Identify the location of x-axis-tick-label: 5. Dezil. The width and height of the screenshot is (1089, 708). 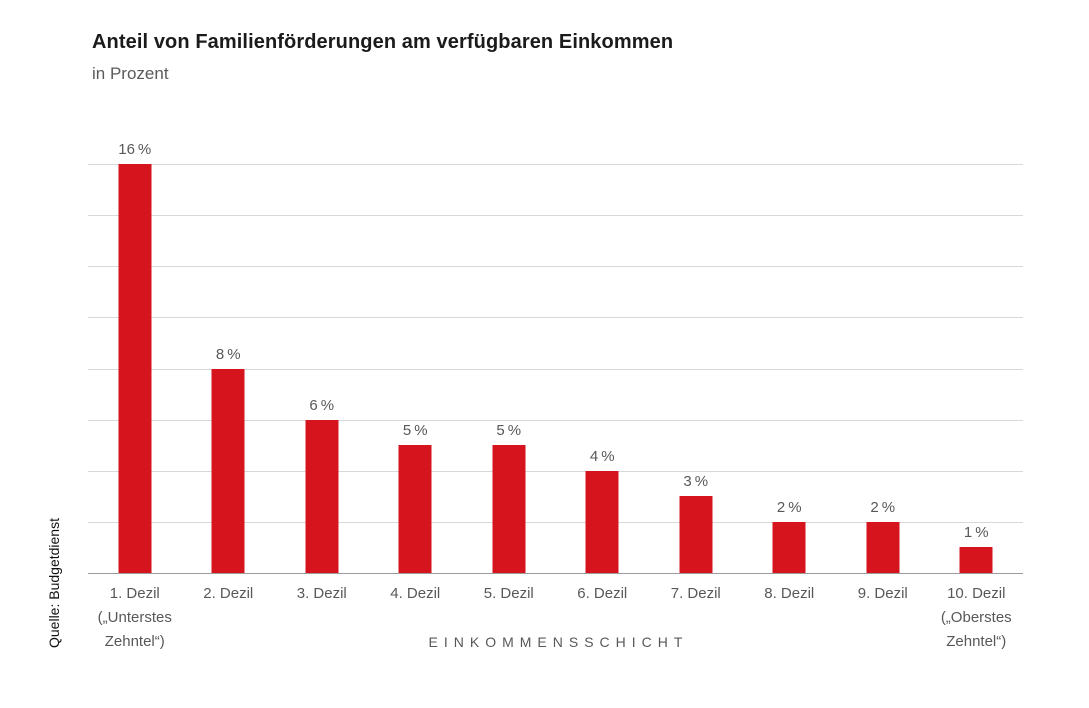
(508, 593).